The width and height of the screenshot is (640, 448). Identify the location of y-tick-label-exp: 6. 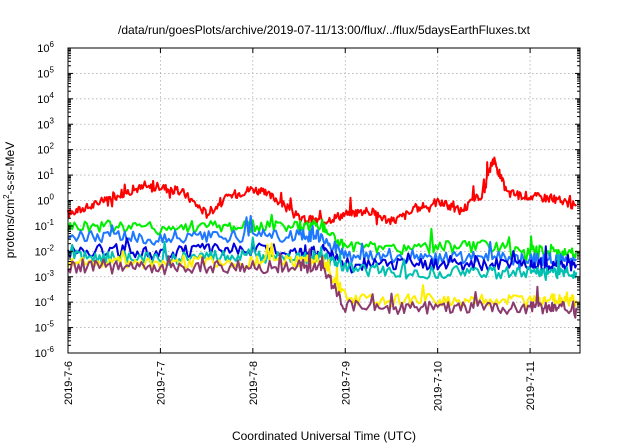
(52, 44).